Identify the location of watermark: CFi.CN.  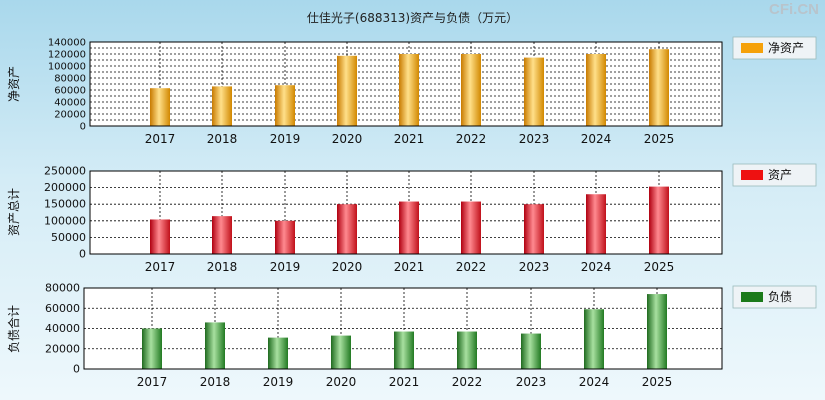
(794, 9).